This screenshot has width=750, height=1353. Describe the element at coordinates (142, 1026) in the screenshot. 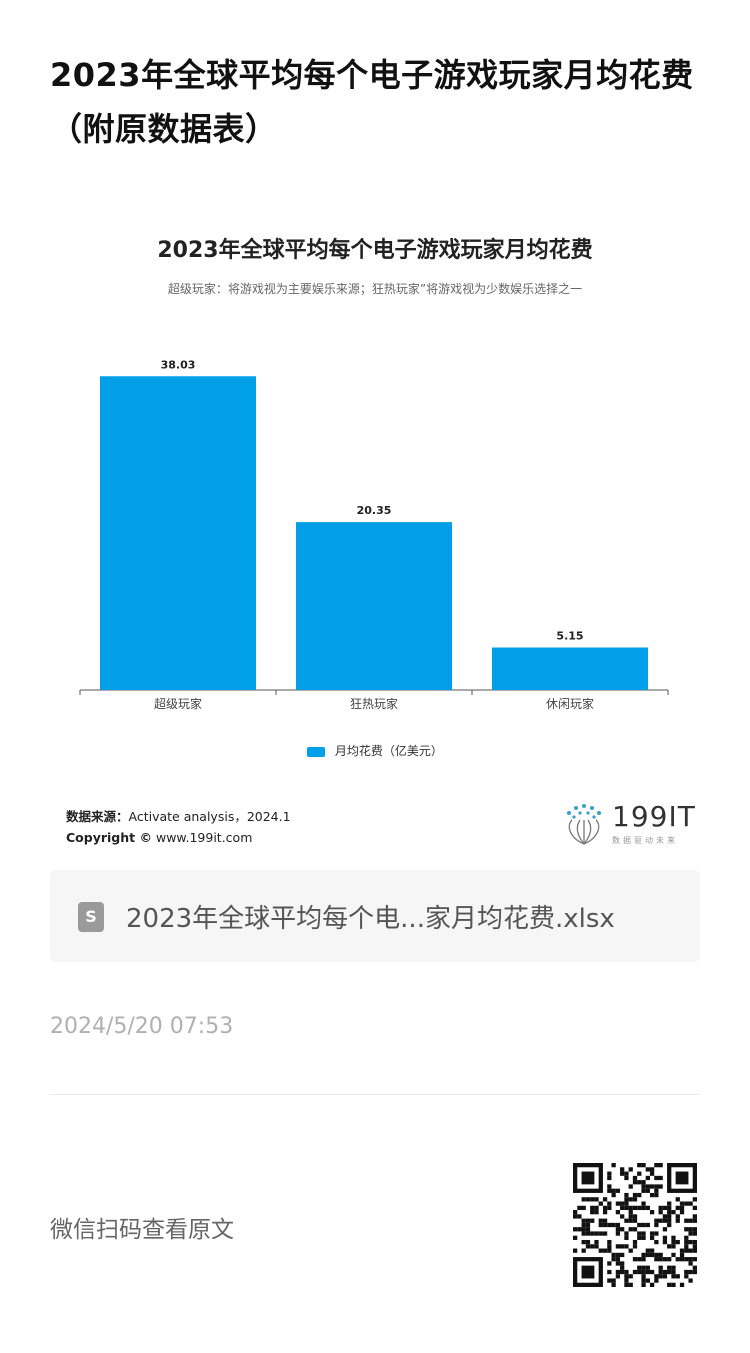

I see `publish-timestamp: 2024/5/20 07:53` at that location.